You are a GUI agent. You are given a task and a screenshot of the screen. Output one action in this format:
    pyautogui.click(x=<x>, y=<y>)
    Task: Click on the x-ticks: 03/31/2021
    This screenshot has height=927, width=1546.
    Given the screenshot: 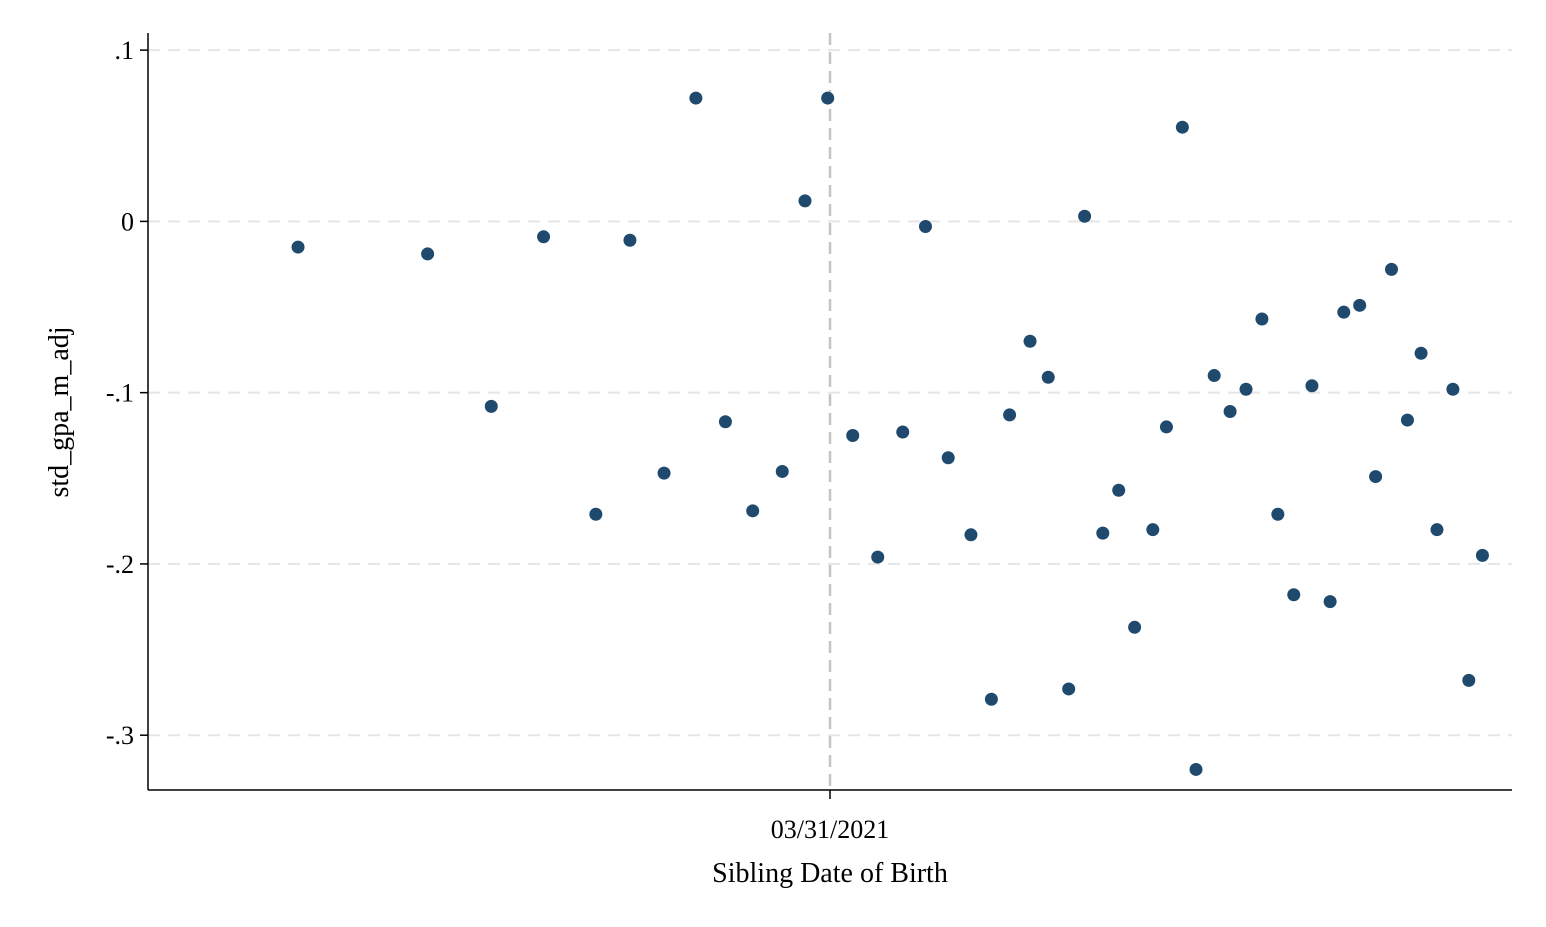 What is the action you would take?
    pyautogui.click(x=830, y=817)
    